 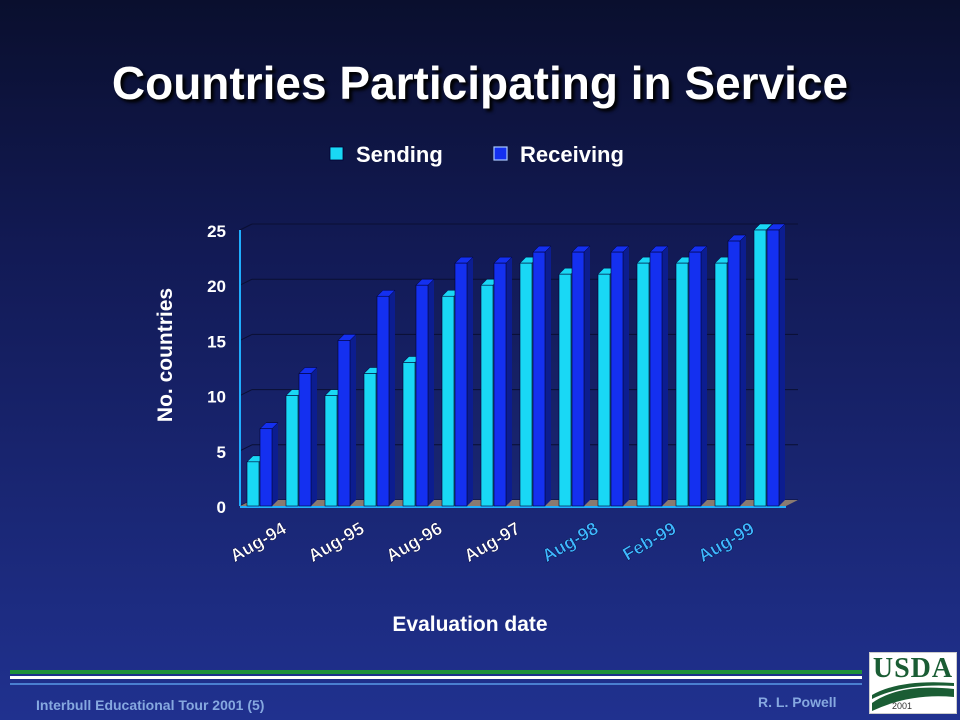 What do you see at coordinates (519, 503) in the screenshot?
I see `chart-floor` at bounding box center [519, 503].